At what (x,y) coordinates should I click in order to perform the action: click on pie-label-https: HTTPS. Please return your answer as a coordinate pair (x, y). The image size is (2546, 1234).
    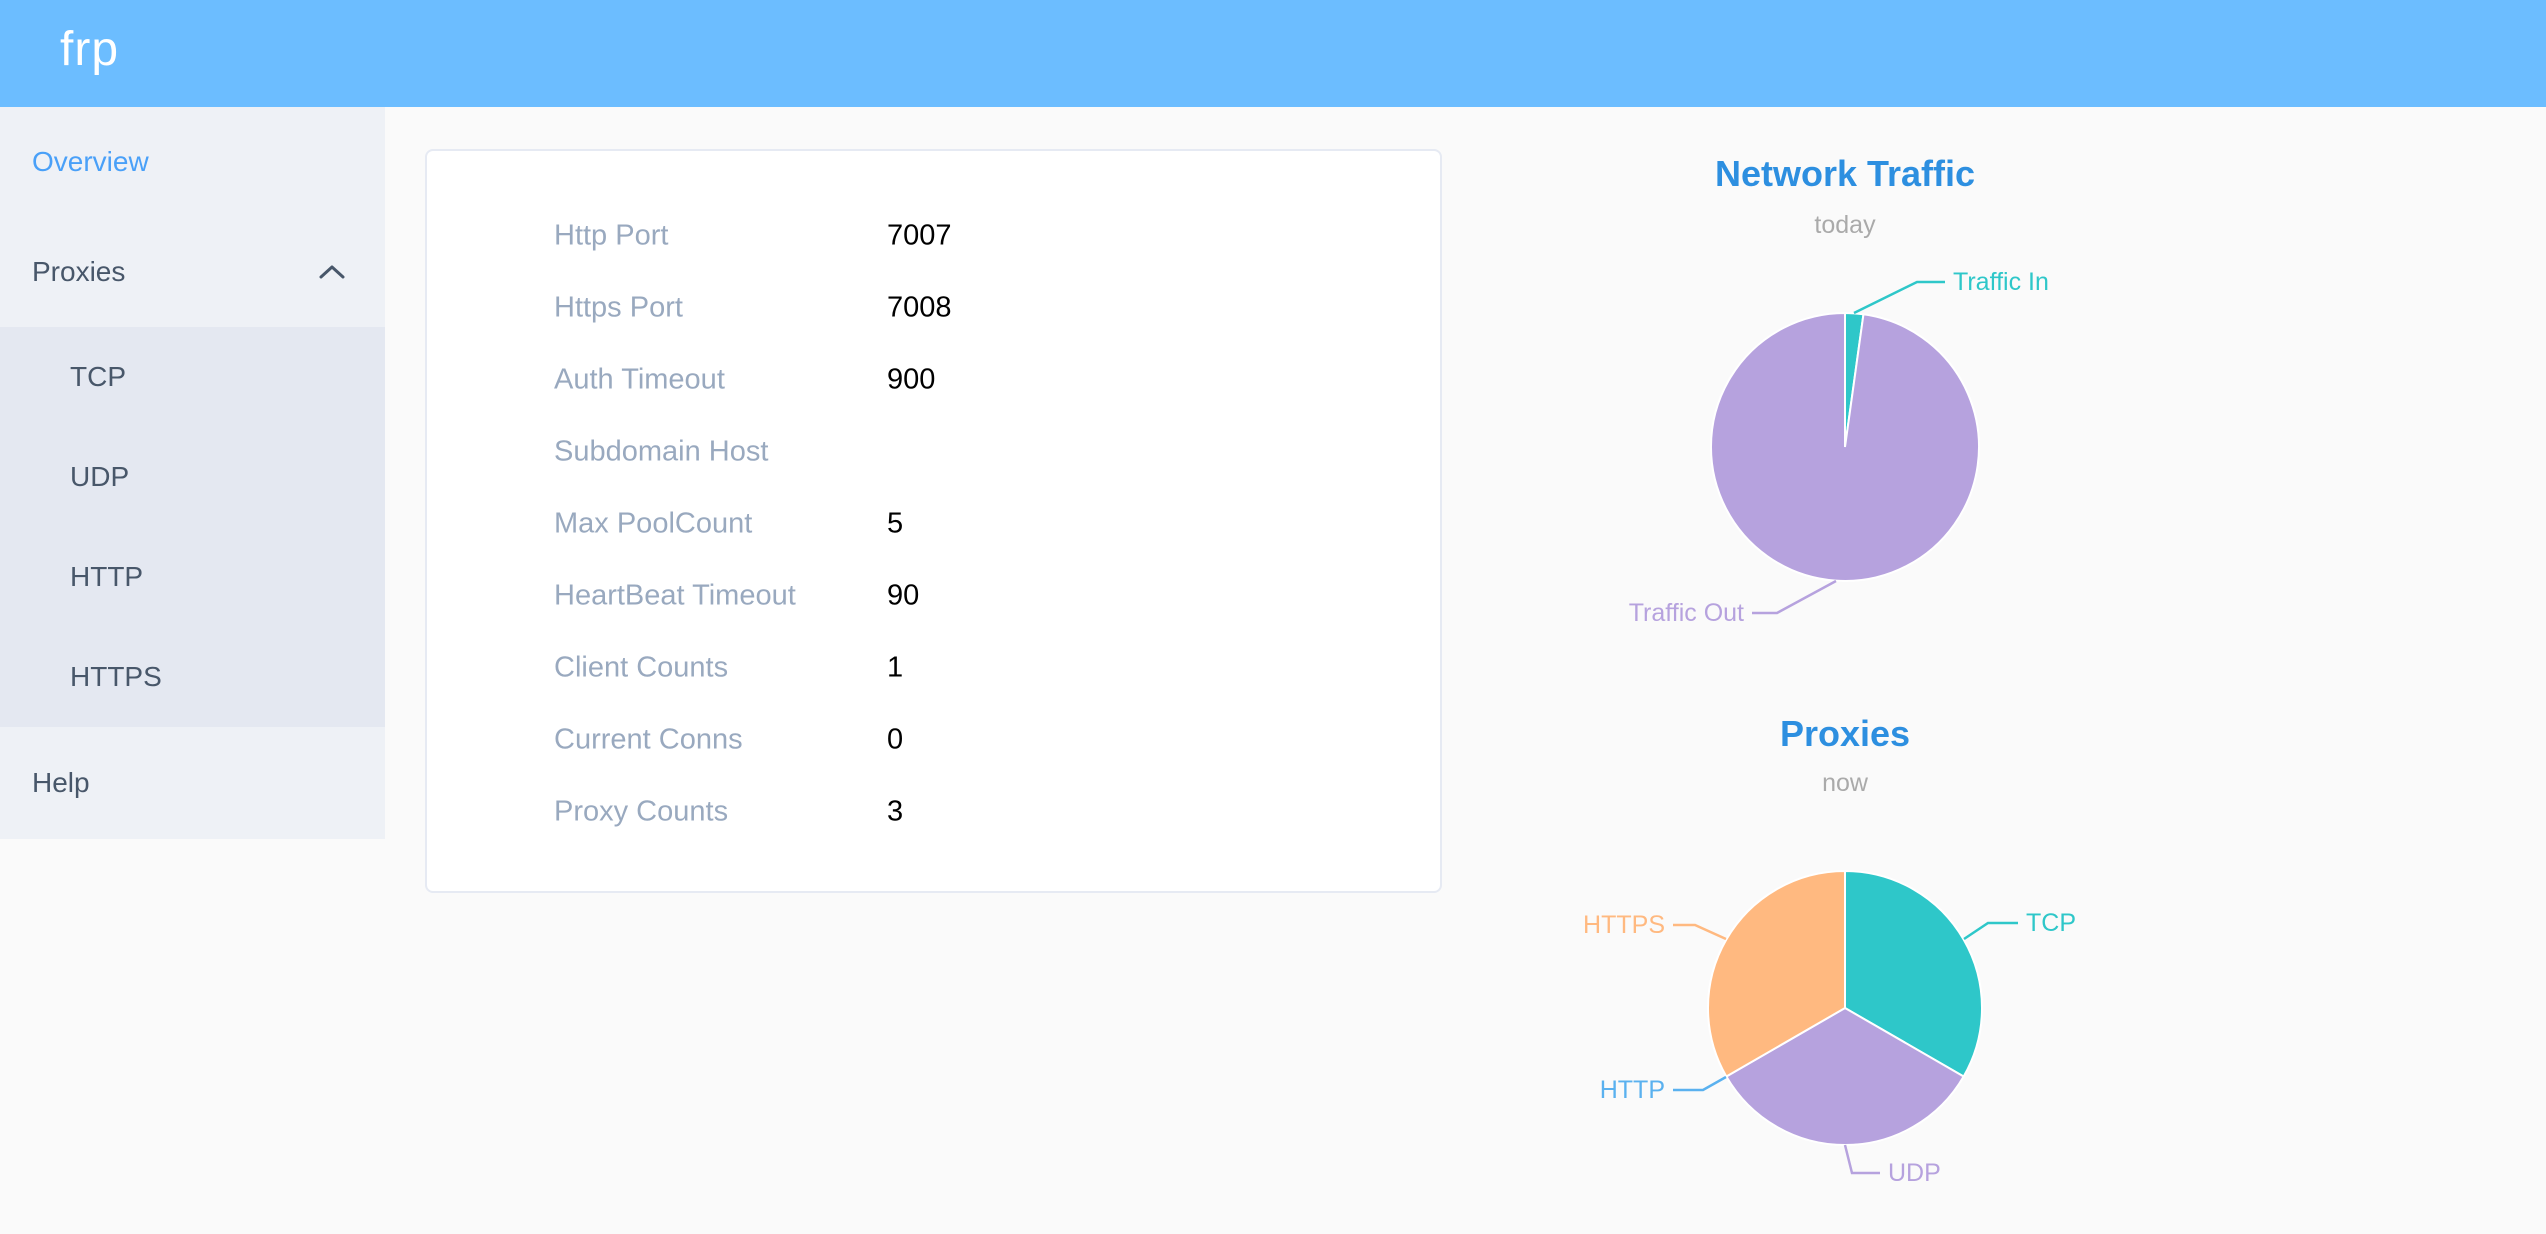
    Looking at the image, I should click on (1624, 925).